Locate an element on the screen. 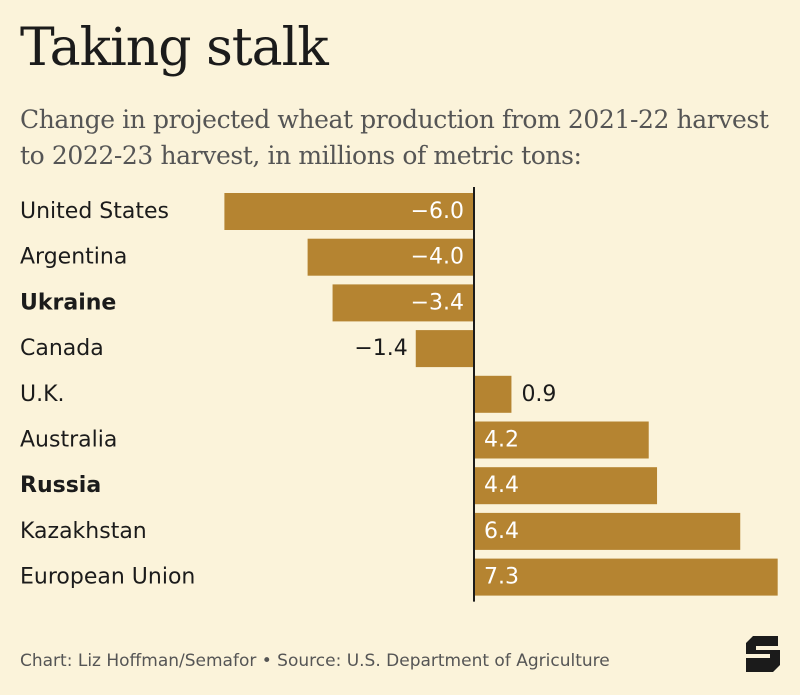 Image resolution: width=800 pixels, height=695 pixels. value-label: 6.4 is located at coordinates (501, 531).